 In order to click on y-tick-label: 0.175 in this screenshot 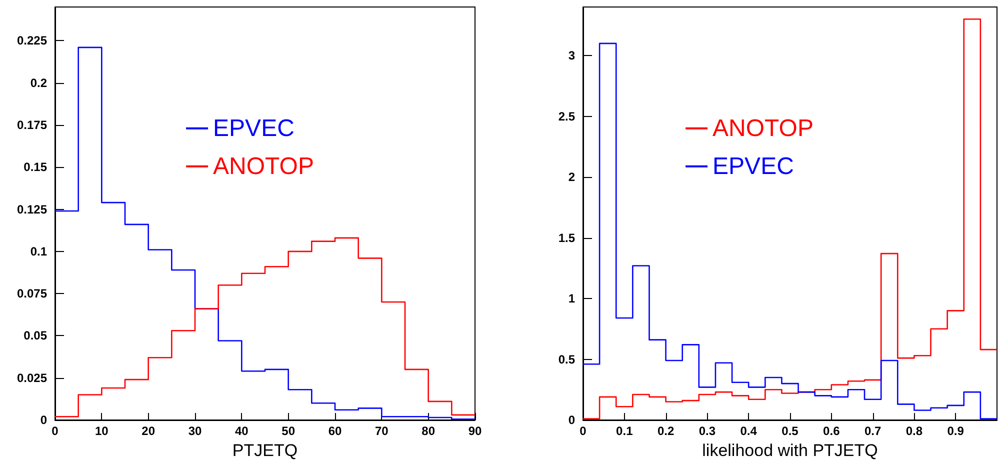, I will do `click(32, 125)`.